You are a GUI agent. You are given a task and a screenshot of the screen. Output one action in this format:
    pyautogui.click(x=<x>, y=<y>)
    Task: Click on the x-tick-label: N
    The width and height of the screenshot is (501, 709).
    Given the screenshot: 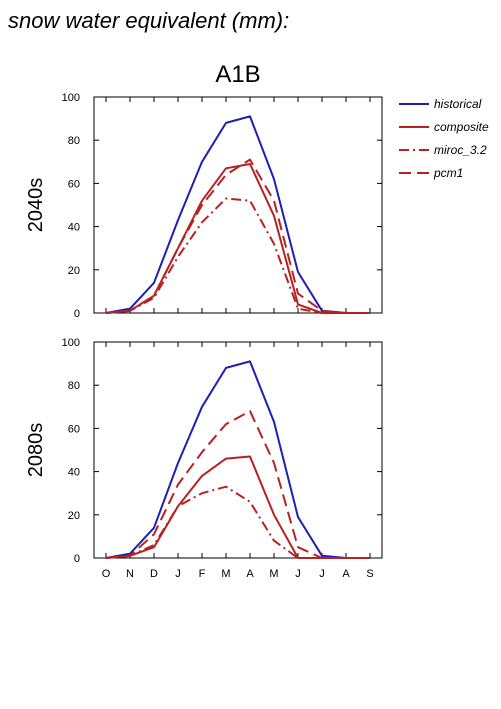 What is the action you would take?
    pyautogui.click(x=130, y=574)
    